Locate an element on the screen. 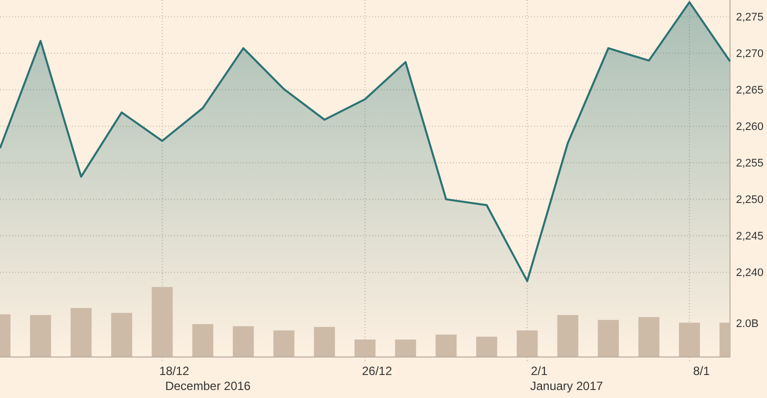  y-tick-label: 2,260 is located at coordinates (750, 127).